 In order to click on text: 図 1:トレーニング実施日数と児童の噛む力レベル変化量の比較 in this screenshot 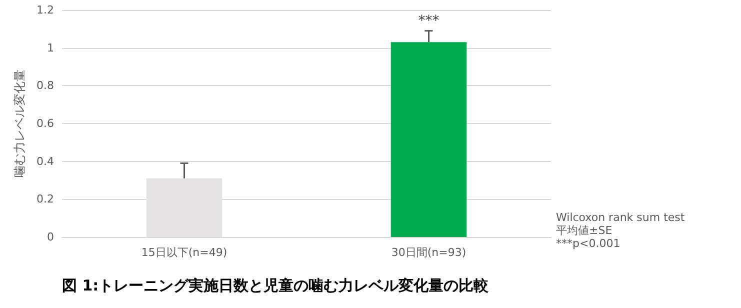, I will do `click(276, 285)`.